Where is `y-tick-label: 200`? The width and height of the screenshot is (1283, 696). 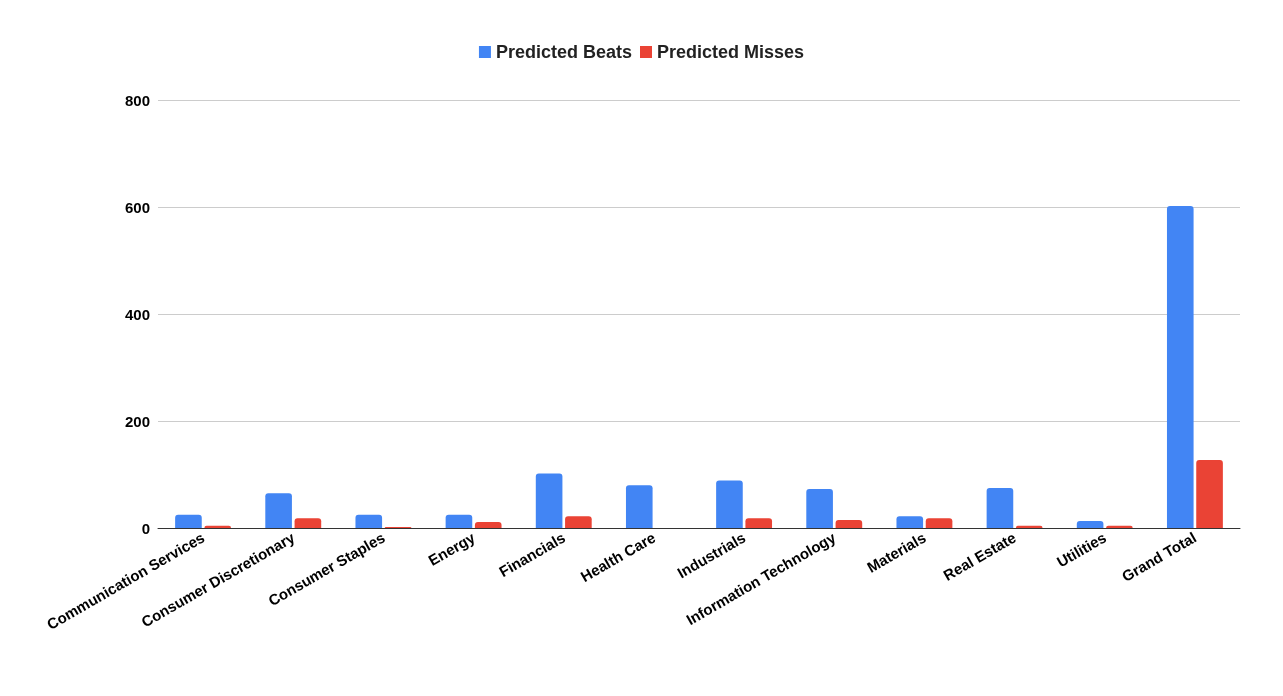 y-tick-label: 200 is located at coordinates (137, 421).